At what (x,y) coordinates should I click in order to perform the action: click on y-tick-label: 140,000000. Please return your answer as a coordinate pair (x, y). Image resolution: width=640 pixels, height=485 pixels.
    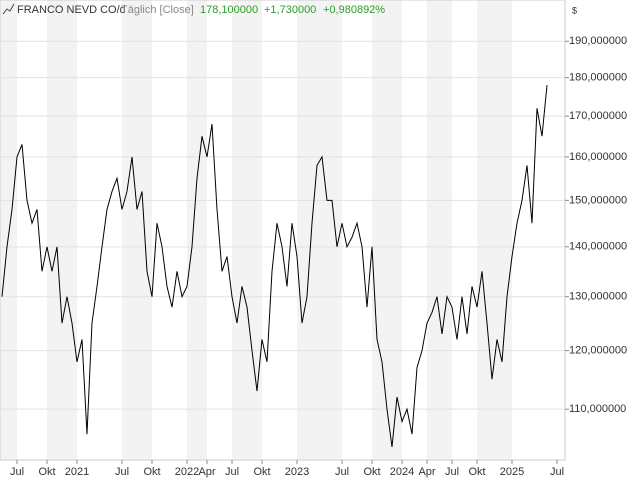
    Looking at the image, I should click on (598, 247).